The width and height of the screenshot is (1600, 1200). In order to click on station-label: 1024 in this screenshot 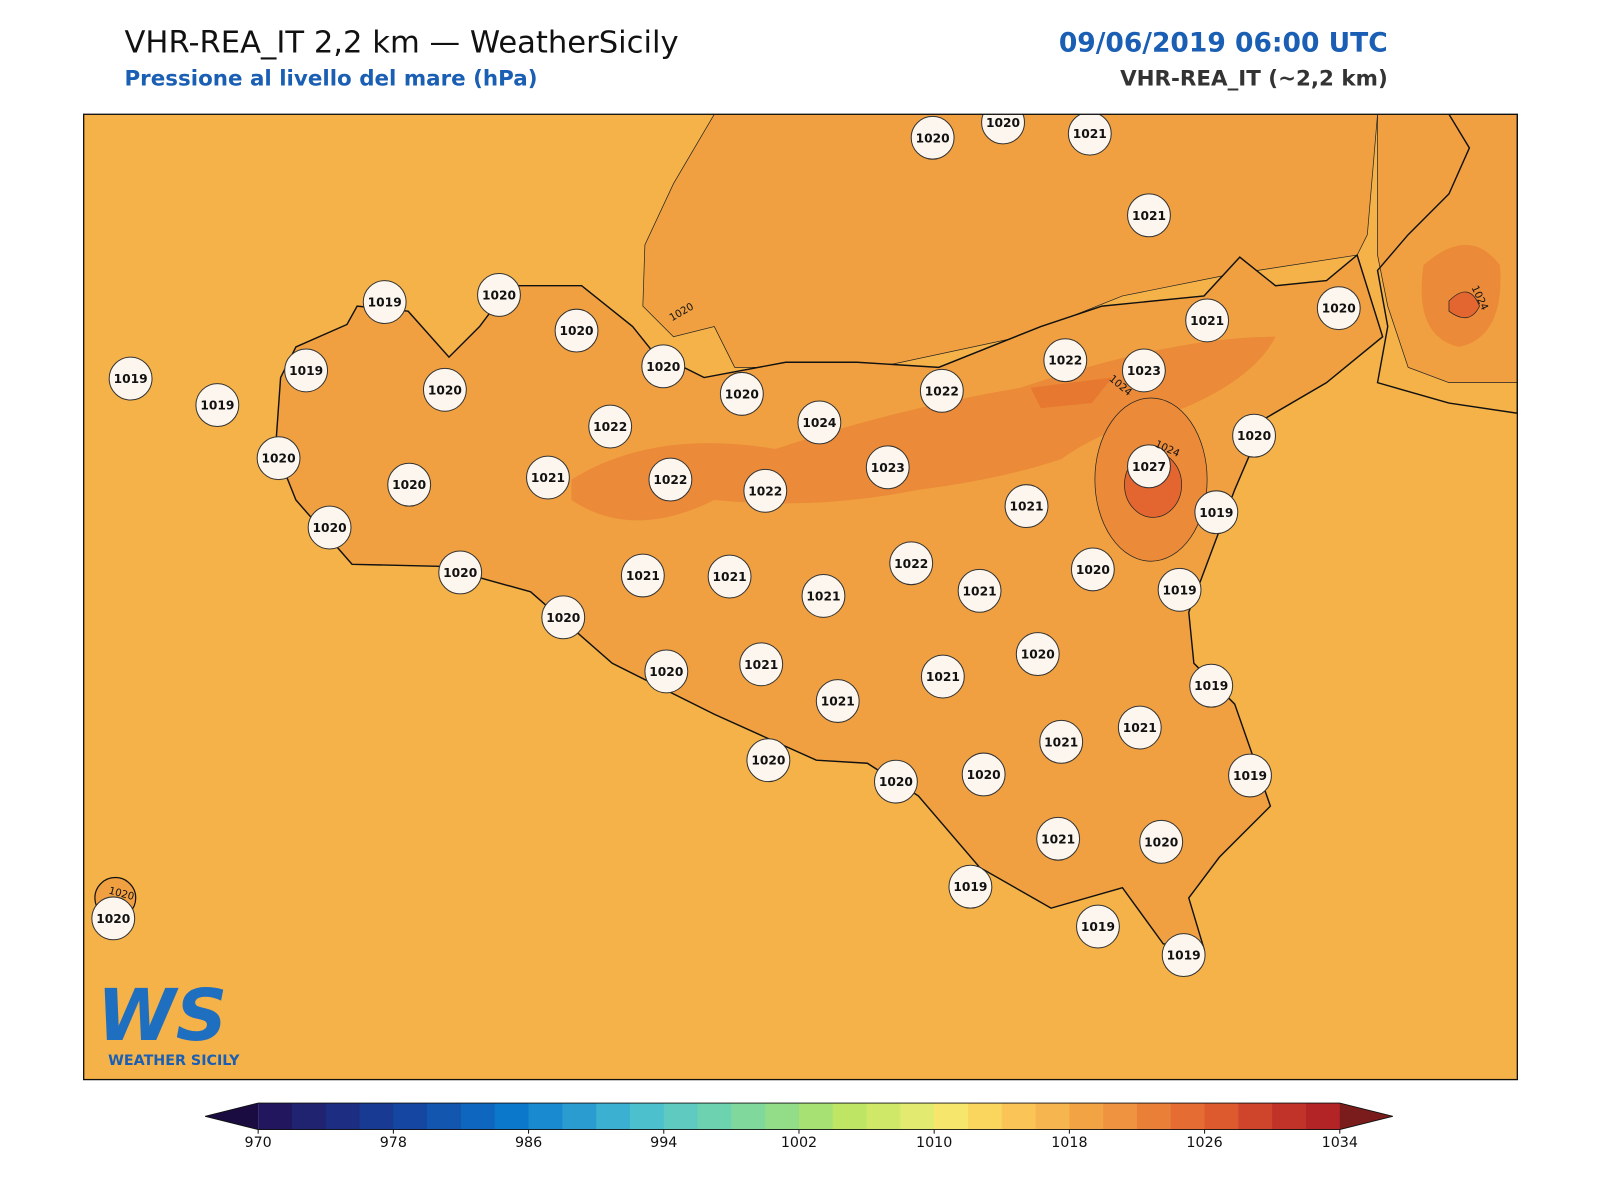, I will do `click(819, 423)`.